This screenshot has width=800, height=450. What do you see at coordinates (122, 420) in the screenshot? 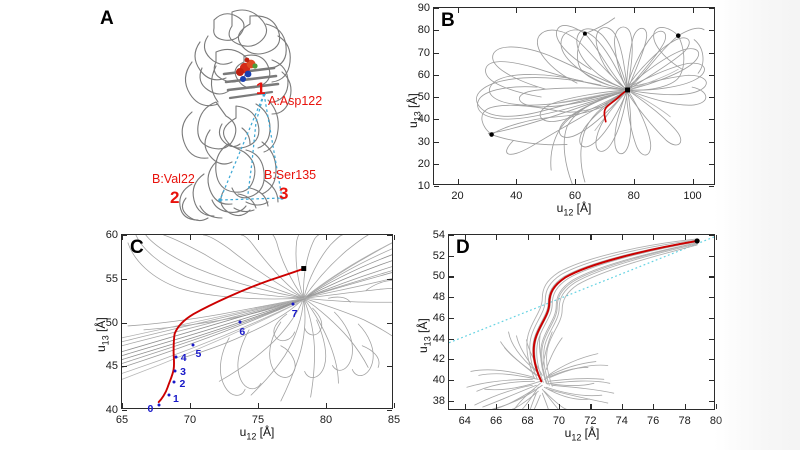
I see `tick-label-x: 65` at bounding box center [122, 420].